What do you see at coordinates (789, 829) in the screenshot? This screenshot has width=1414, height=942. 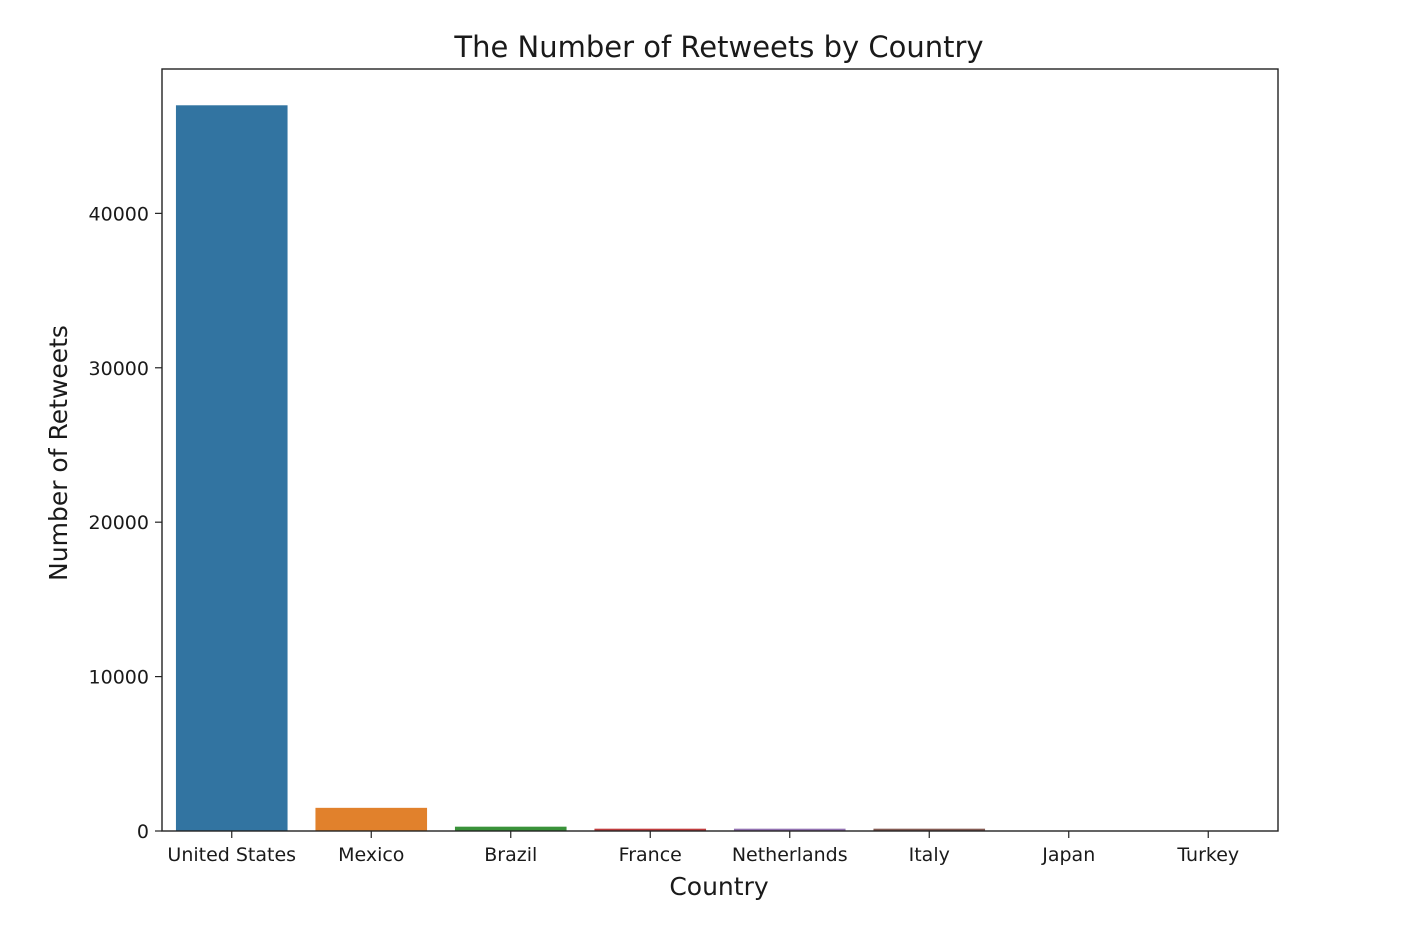 I see `bar-netherlands` at bounding box center [789, 829].